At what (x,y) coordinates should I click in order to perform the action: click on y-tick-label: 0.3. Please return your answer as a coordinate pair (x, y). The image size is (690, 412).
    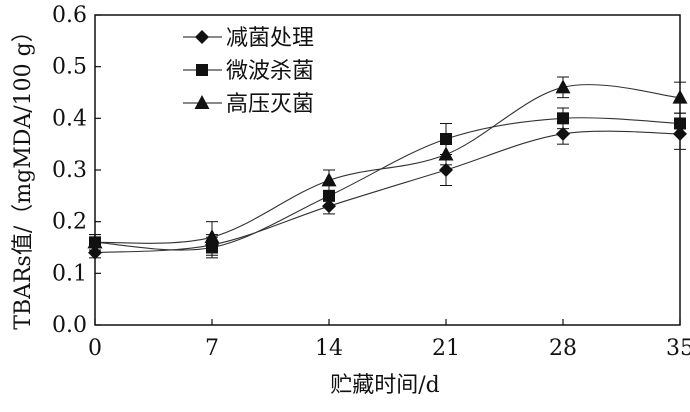
    Looking at the image, I should click on (69, 170).